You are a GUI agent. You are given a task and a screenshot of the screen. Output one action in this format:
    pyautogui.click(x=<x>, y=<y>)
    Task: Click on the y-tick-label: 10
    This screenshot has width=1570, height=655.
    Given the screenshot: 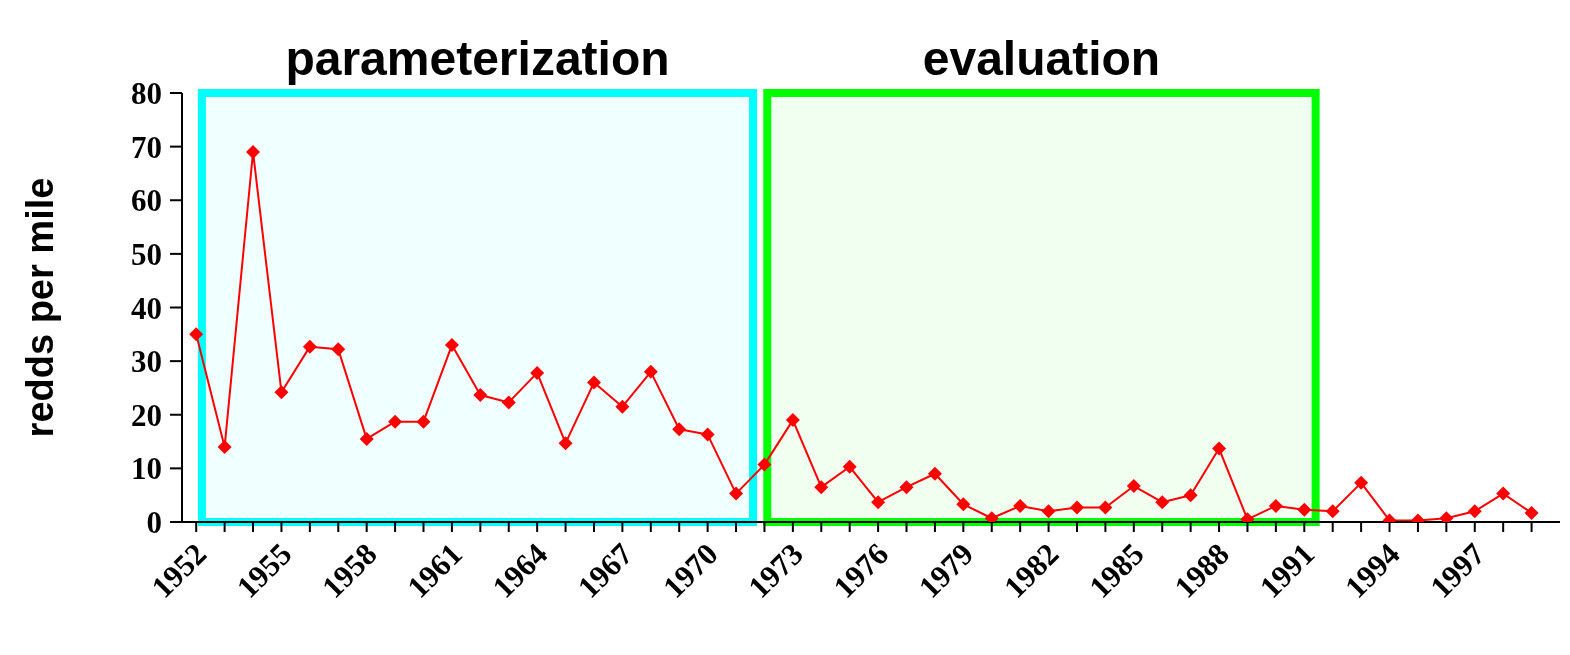 What is the action you would take?
    pyautogui.click(x=146, y=469)
    